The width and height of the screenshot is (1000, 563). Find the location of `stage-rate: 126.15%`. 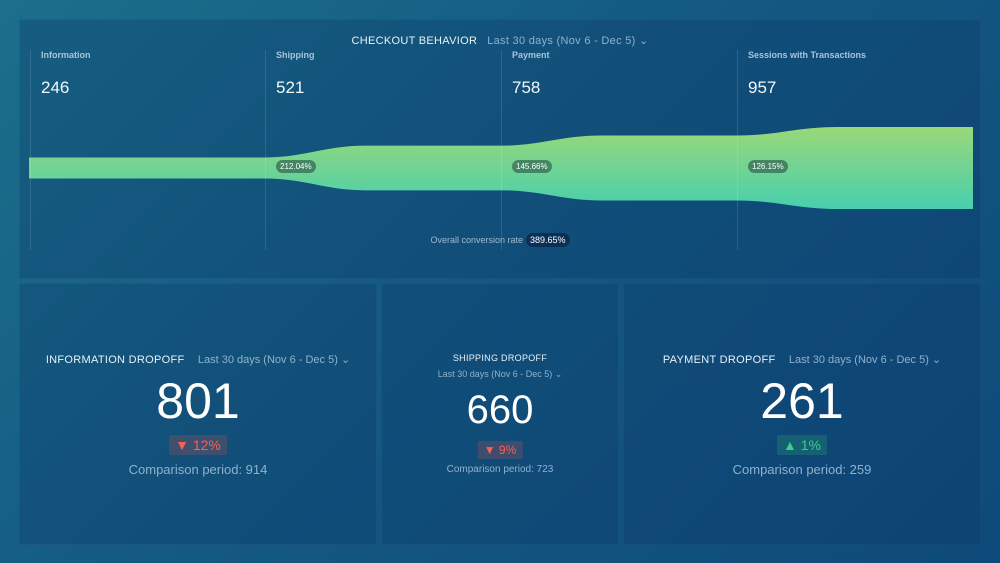

stage-rate: 126.15% is located at coordinates (768, 166).